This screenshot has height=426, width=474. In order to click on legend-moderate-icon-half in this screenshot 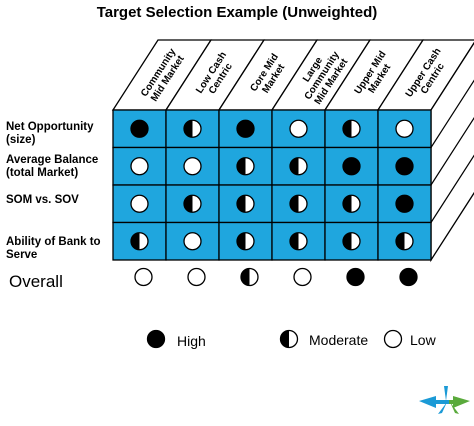, I will do `click(284, 339)`.